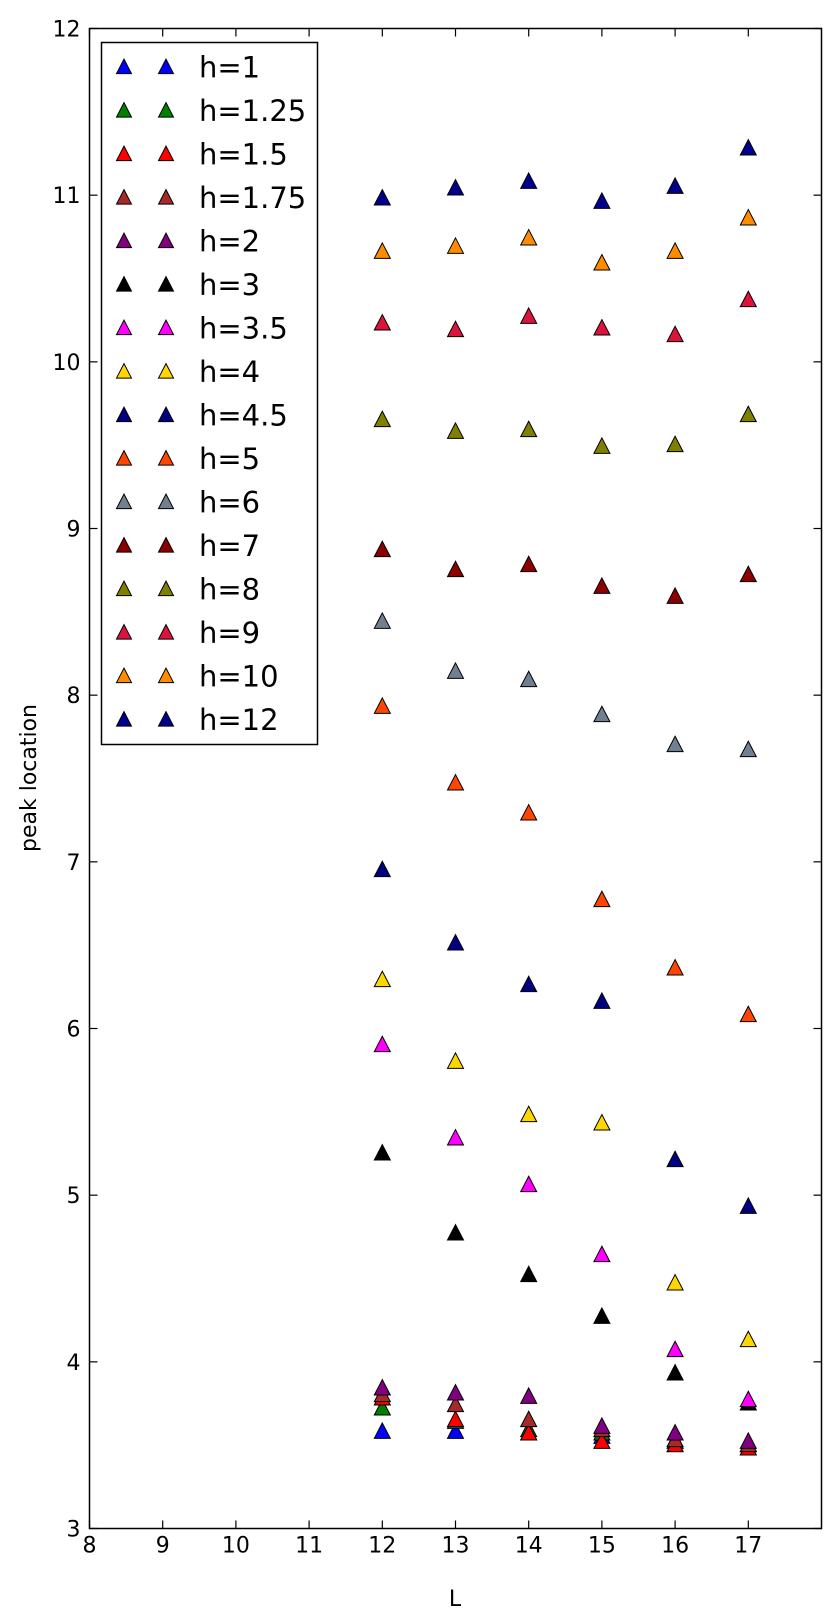  I want to click on legend-label: h=2, so click(229, 242).